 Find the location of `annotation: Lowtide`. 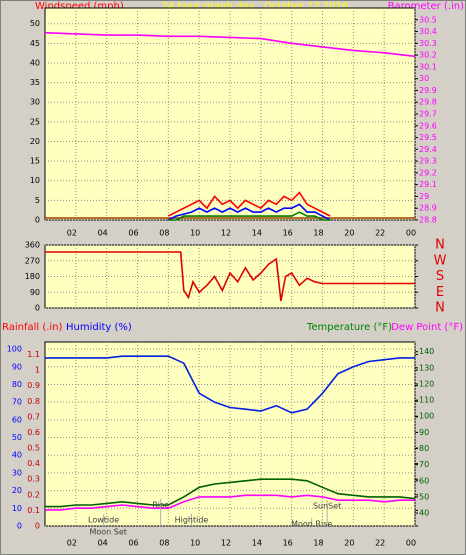

annotation: Lowtide is located at coordinates (103, 520).